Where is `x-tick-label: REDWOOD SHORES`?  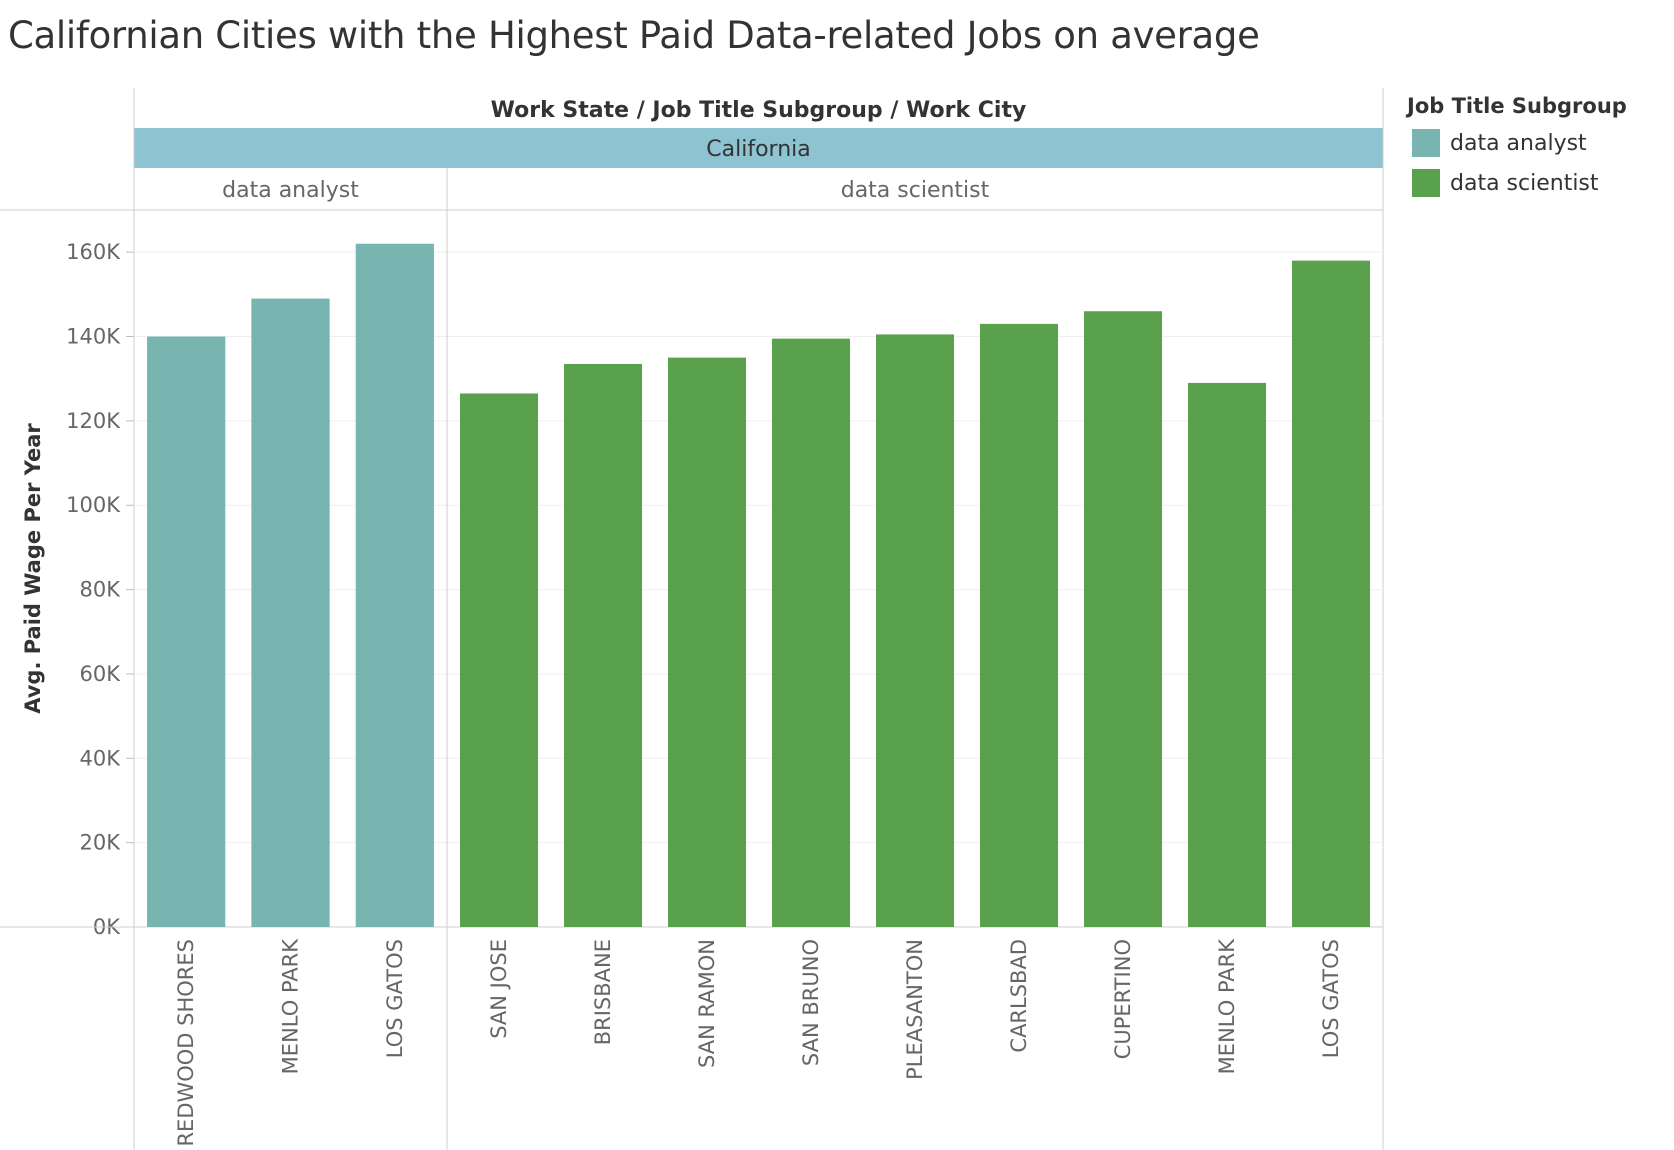 x-tick-label: REDWOOD SHORES is located at coordinates (186, 1043).